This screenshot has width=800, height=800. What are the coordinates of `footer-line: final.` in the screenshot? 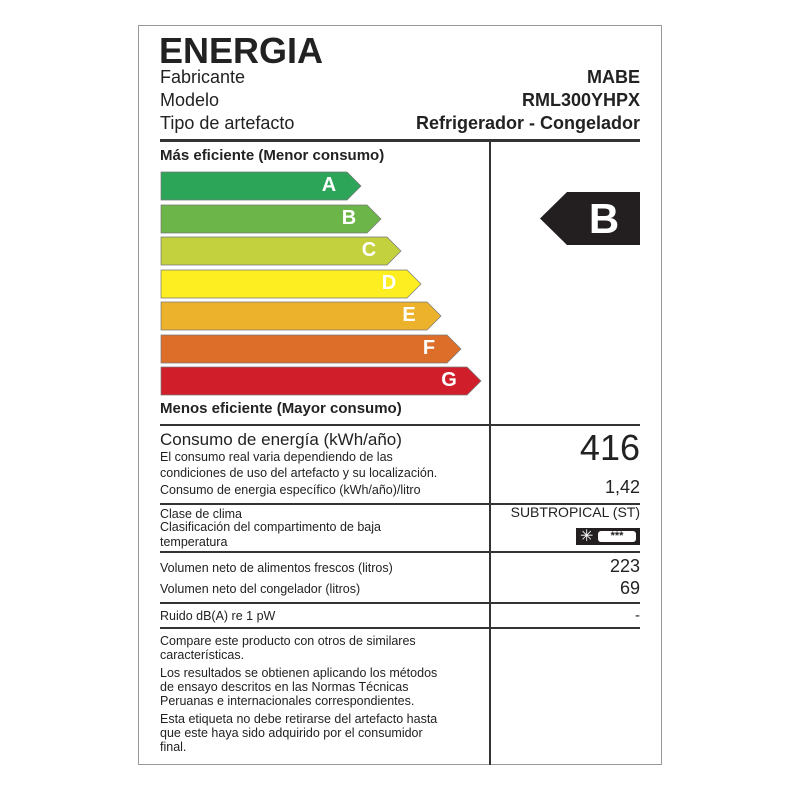 It's located at (173, 747).